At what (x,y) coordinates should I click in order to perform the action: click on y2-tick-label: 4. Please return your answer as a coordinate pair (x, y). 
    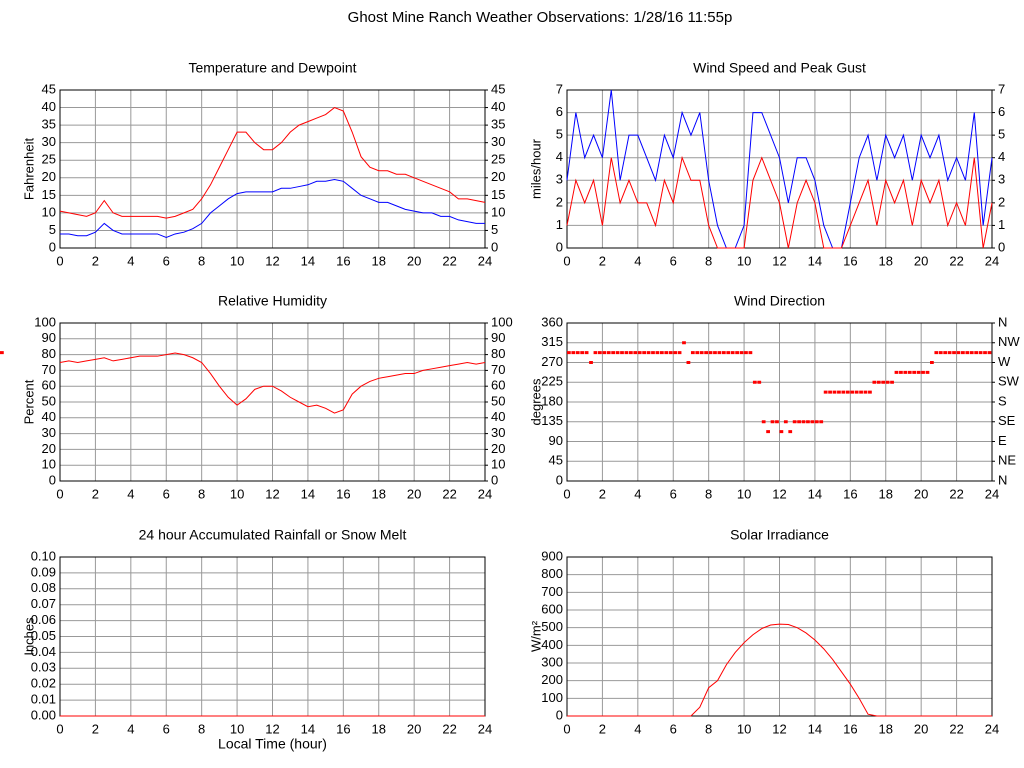
    Looking at the image, I should click on (1001, 156).